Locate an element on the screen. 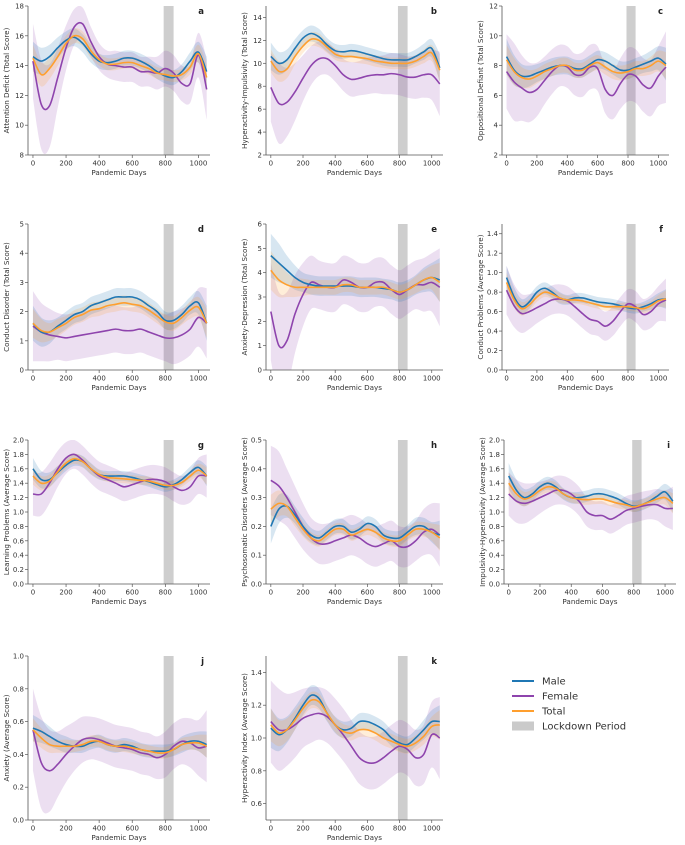 The width and height of the screenshot is (685, 845). legend: Male Female Total Lockdown Period is located at coordinates (569, 705).